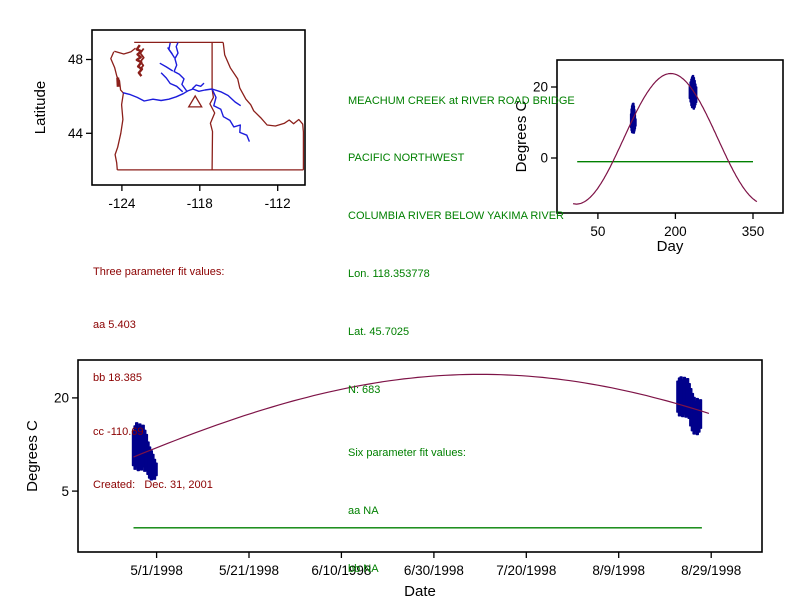 This screenshot has height=611, width=792. I want to click on site-latitude: Lat. 45.7025, so click(379, 332).